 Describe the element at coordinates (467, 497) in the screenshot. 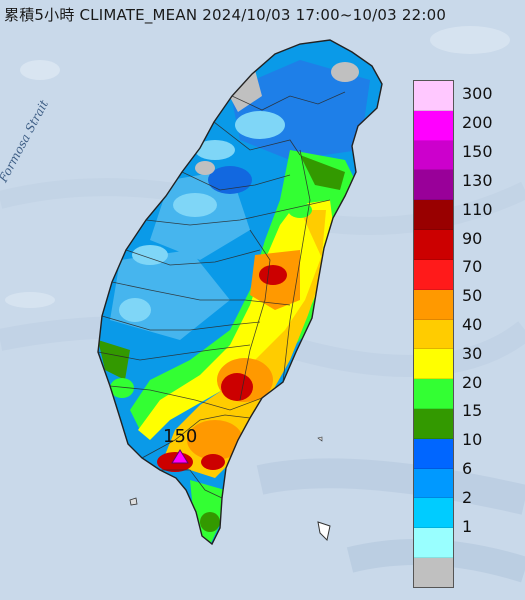

I see `legend-label: 2` at that location.